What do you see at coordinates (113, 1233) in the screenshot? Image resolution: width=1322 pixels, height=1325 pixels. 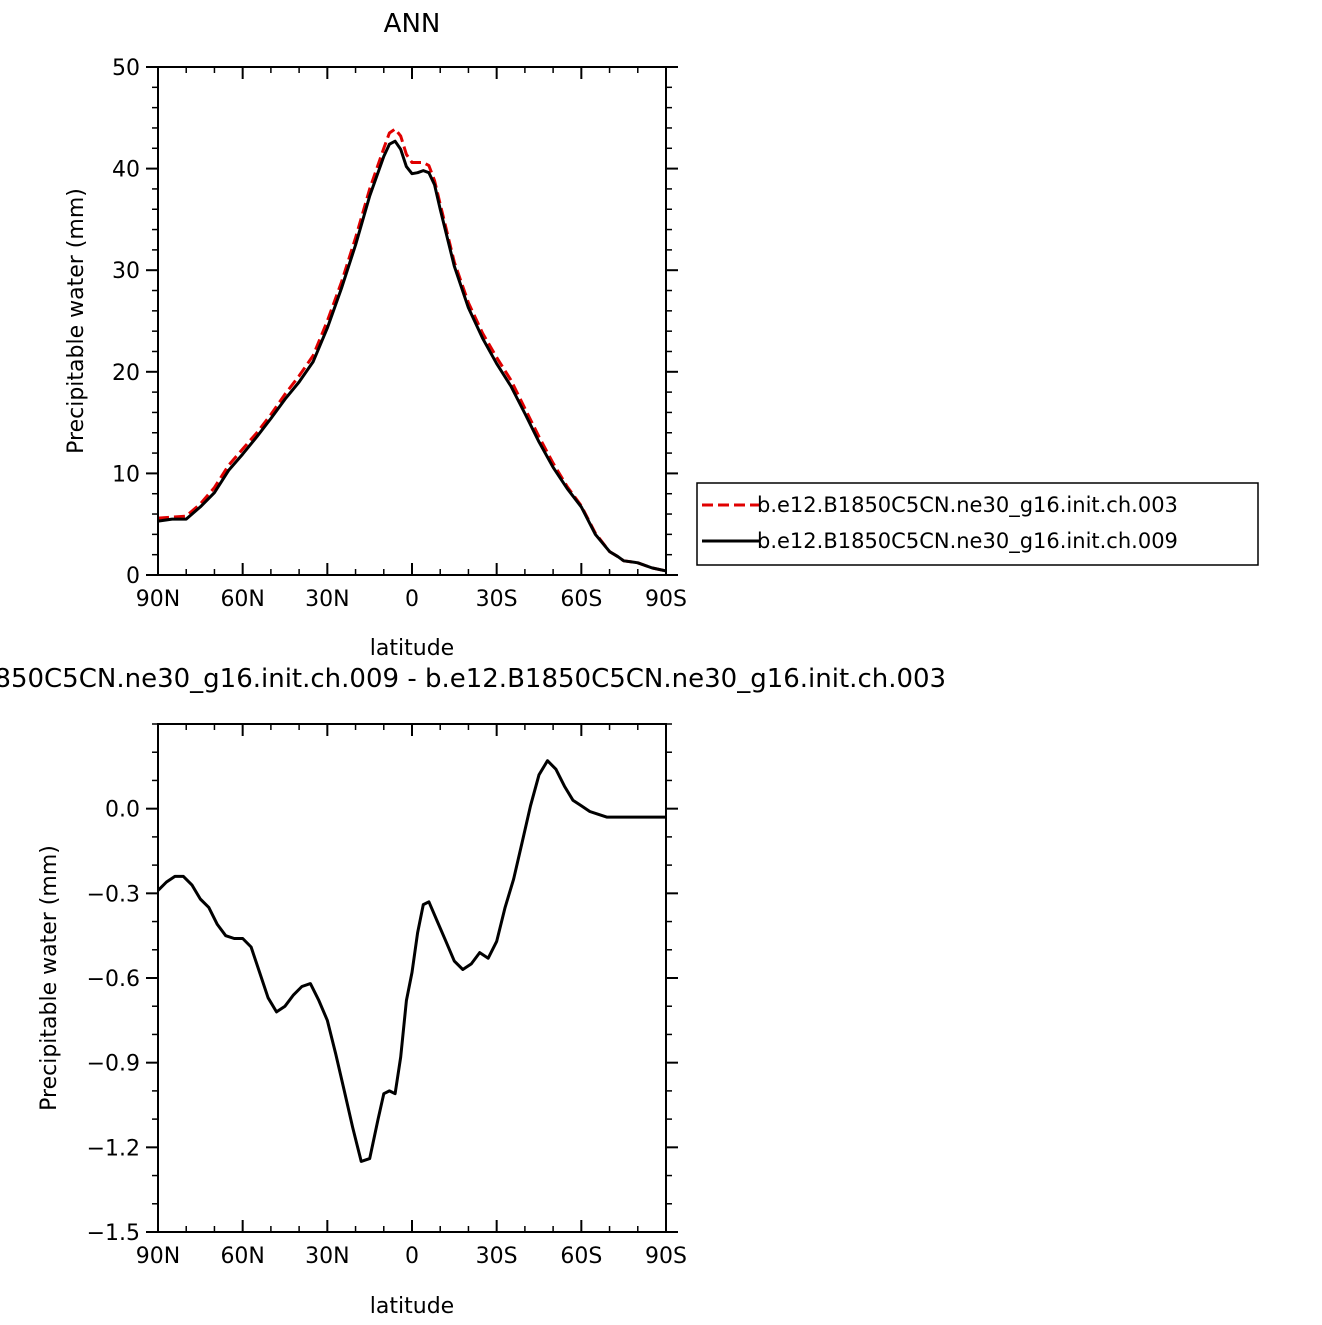 I see `y-tick-label: −1.5` at bounding box center [113, 1233].